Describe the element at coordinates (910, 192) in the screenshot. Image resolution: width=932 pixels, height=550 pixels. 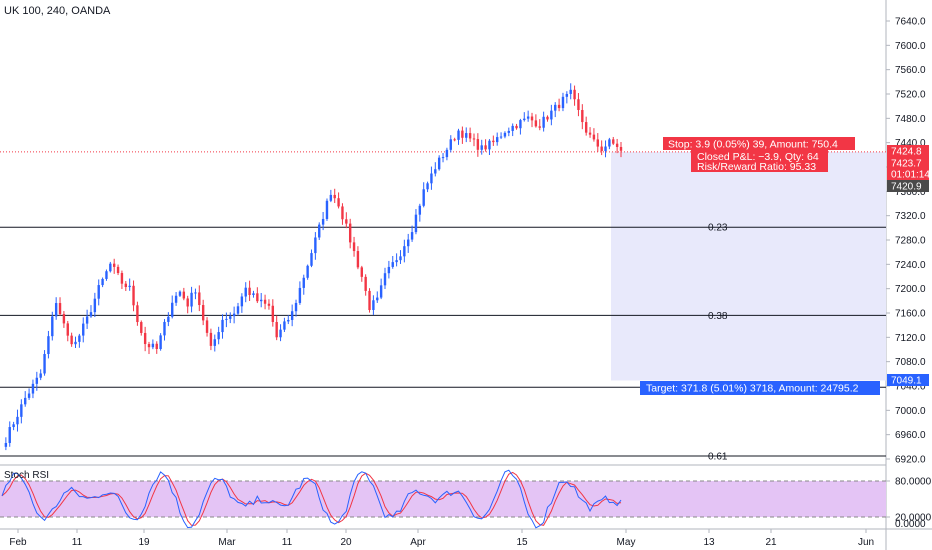
I see `price-tick-label: 7360.0` at that location.